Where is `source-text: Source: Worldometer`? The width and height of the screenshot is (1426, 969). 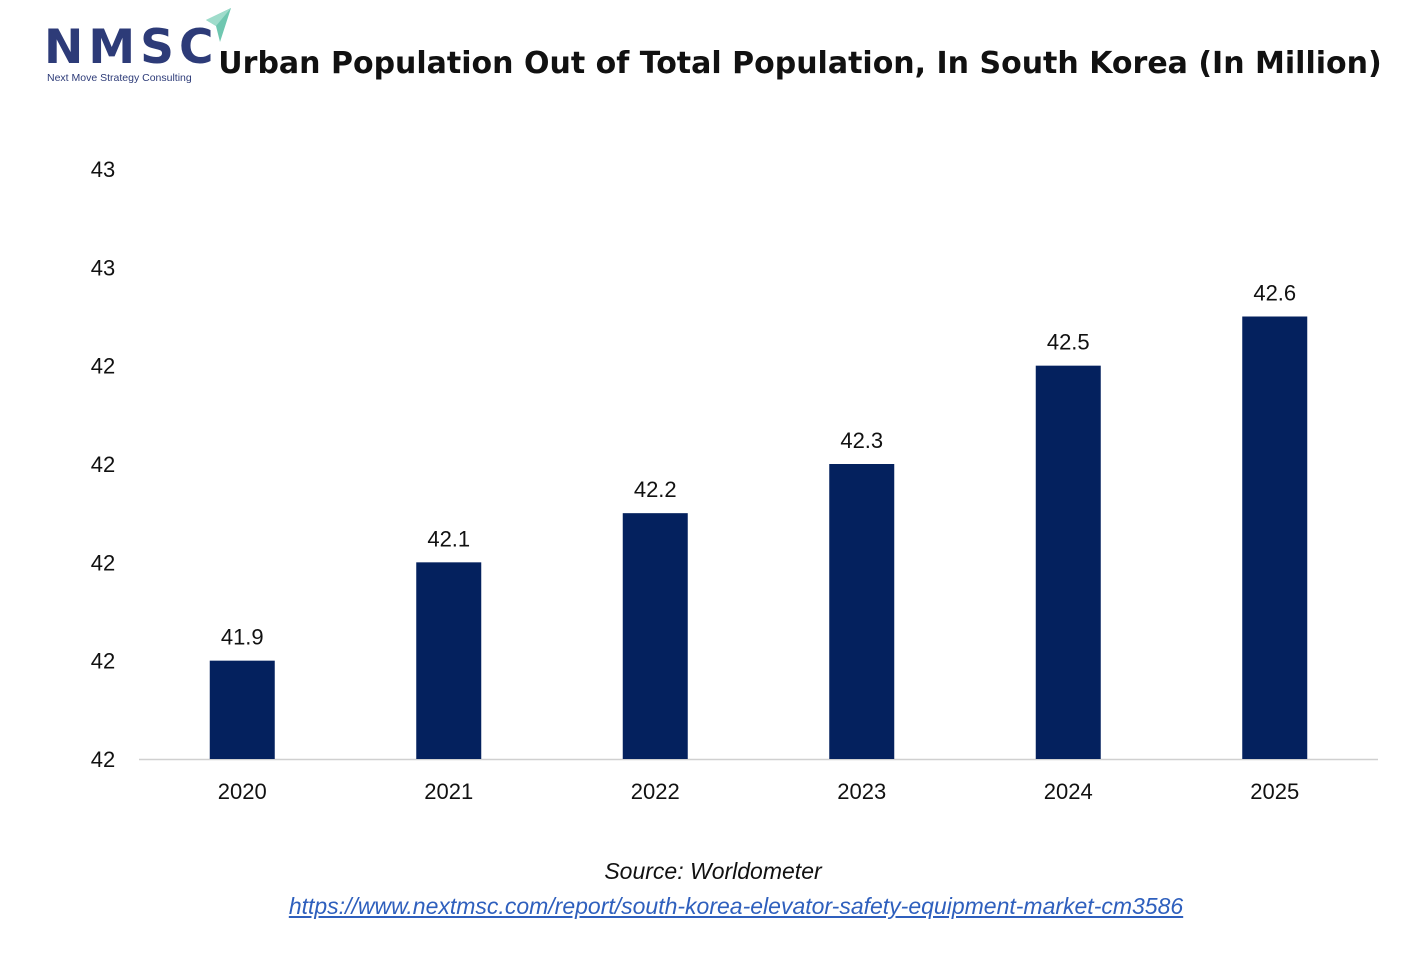 source-text: Source: Worldometer is located at coordinates (713, 871).